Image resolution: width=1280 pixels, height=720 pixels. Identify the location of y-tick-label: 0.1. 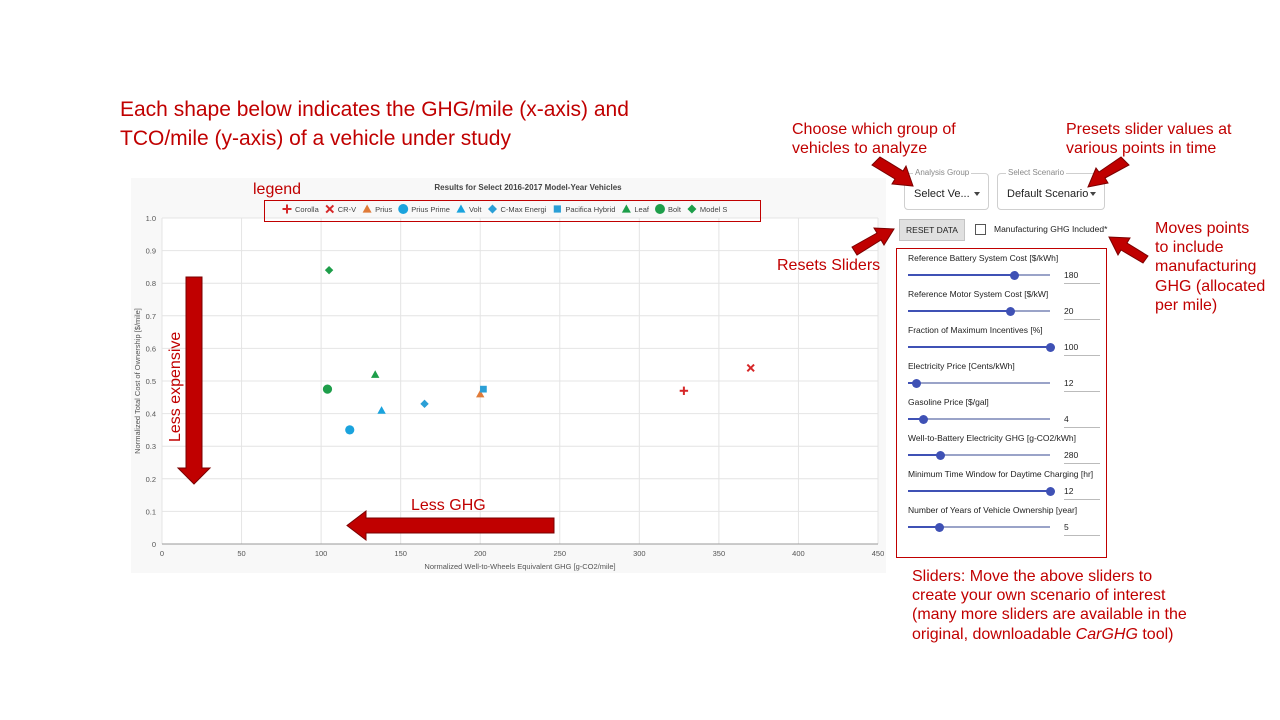
(151, 511).